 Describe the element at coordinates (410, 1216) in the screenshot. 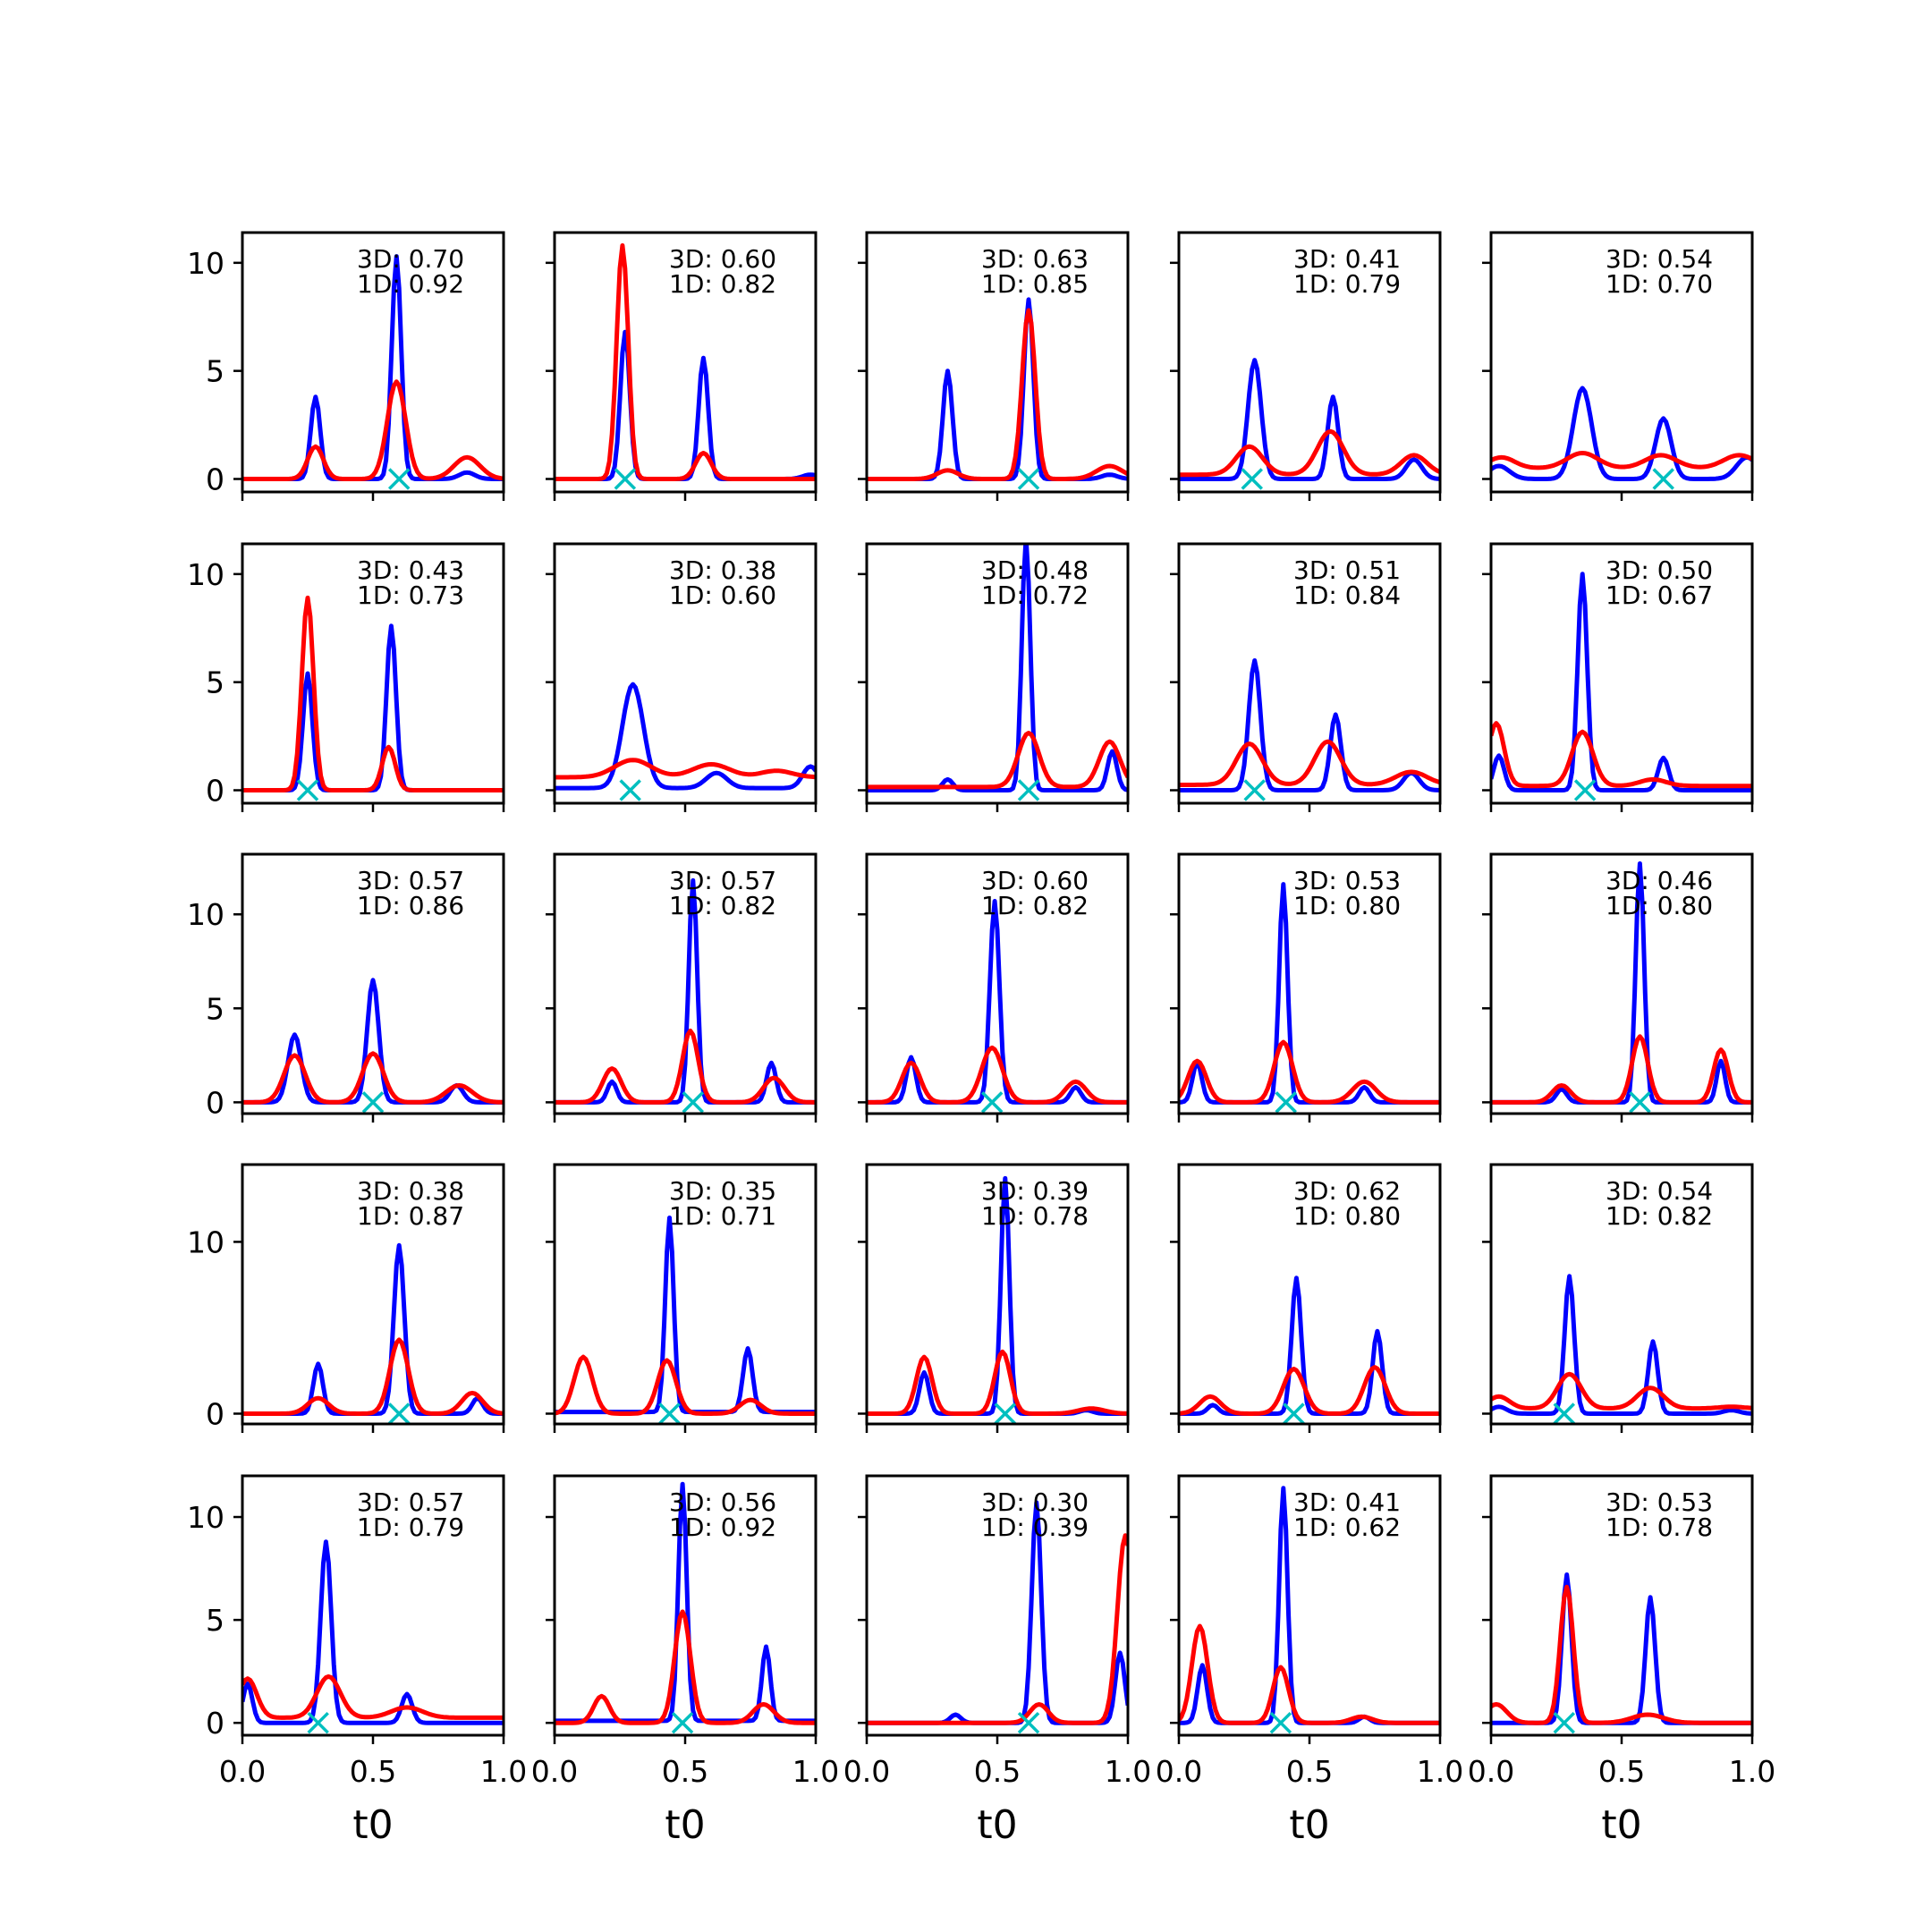

I see `score-annotation: 1D: 0.87` at that location.